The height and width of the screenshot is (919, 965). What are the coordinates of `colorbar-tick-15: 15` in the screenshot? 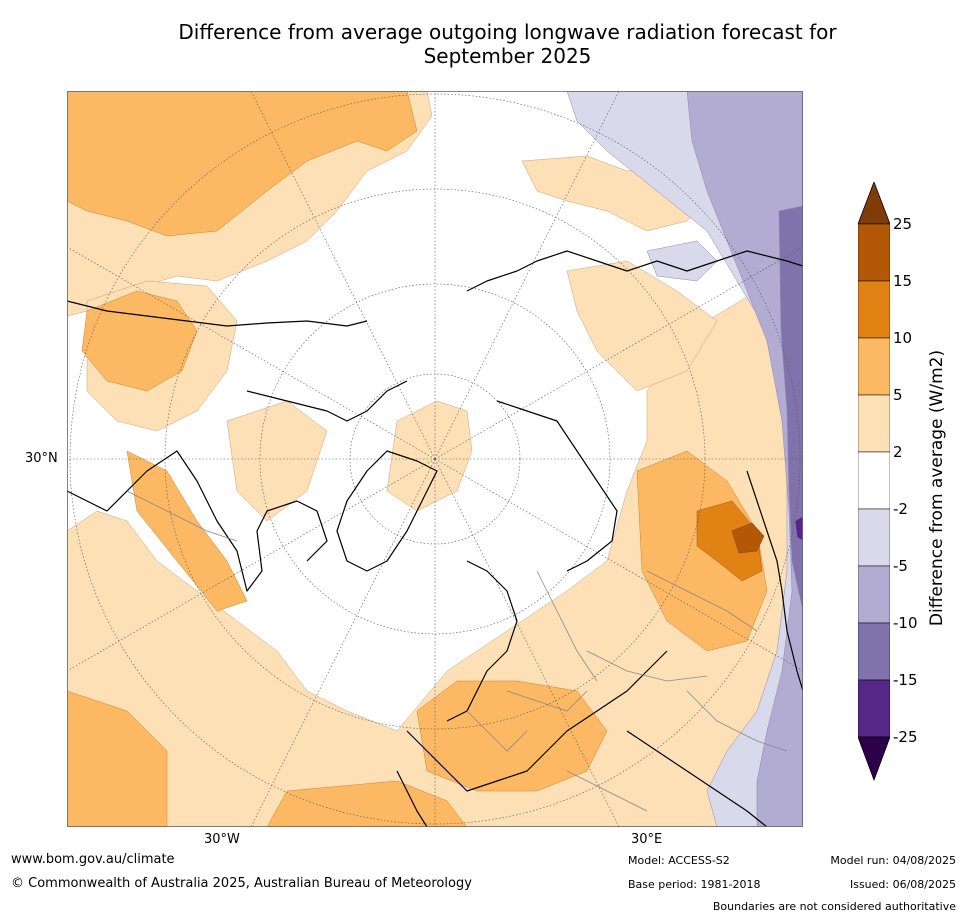 It's located at (903, 281).